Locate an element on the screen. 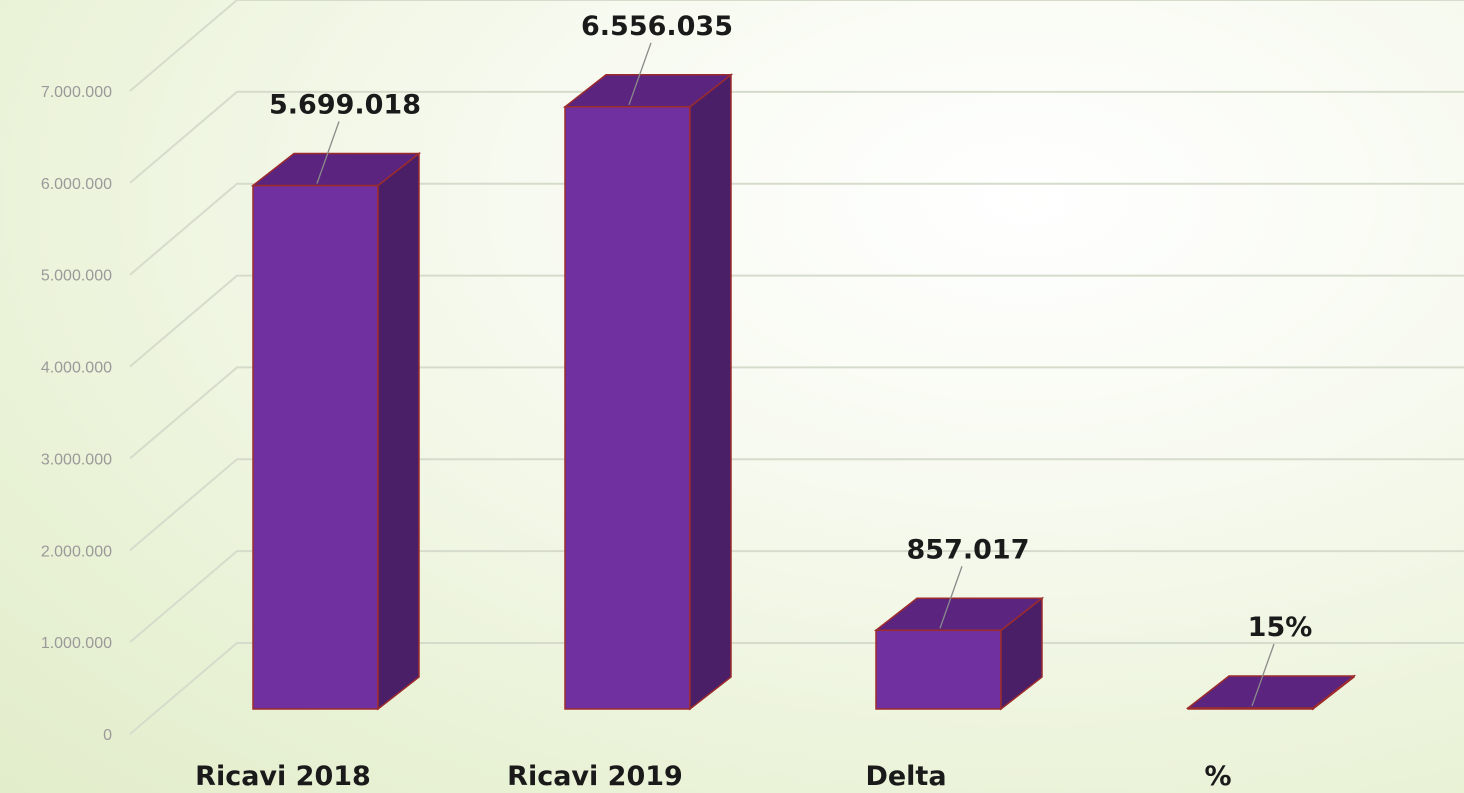 The height and width of the screenshot is (793, 1464). x-tick-label: Ricavi 2019 is located at coordinates (595, 776).